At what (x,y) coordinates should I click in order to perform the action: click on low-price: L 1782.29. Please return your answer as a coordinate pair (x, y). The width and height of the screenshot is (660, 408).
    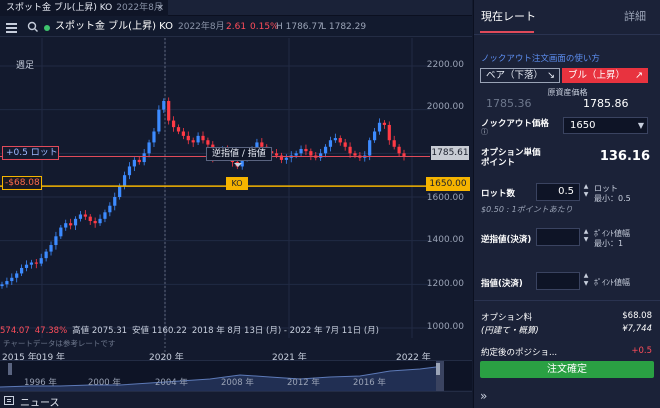
    Looking at the image, I should click on (344, 27).